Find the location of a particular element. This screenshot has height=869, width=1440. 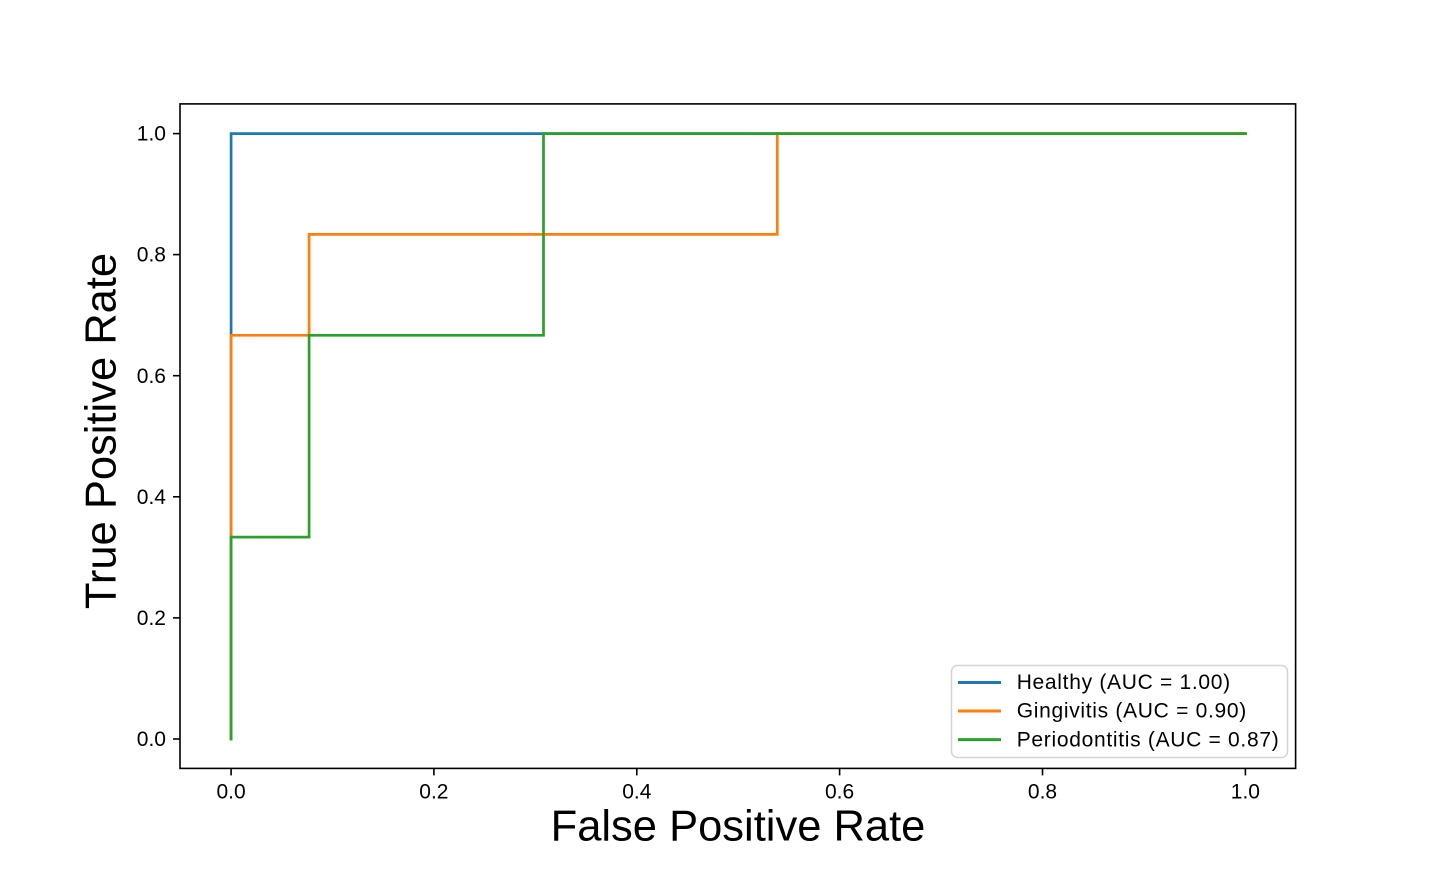

svg-text: Healthy (AUC = 1.00) is located at coordinates (1124, 682).